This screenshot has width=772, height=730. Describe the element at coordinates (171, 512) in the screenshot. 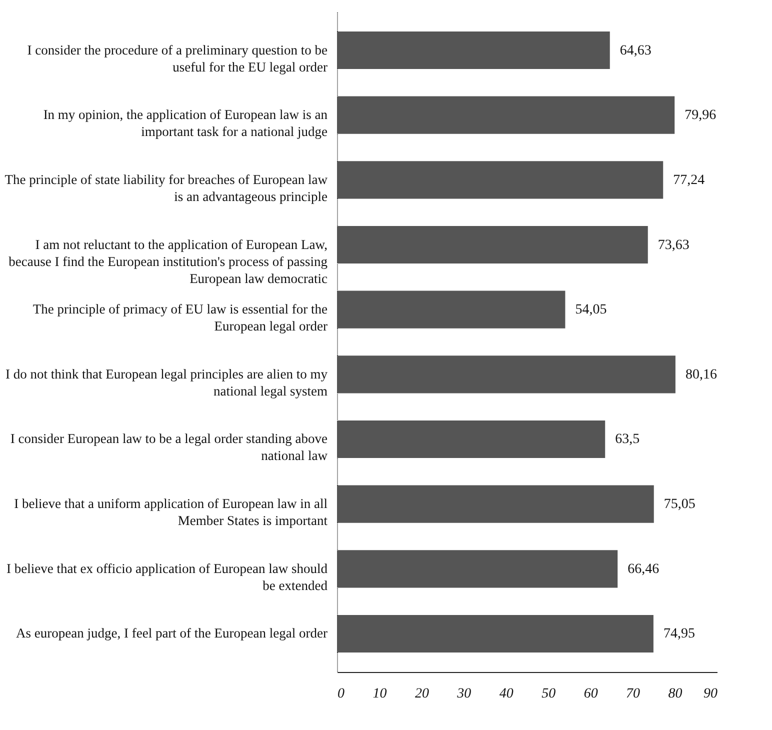

I see `y-tick-label: I believe that a uniform application of European law in all Member States is important` at that location.